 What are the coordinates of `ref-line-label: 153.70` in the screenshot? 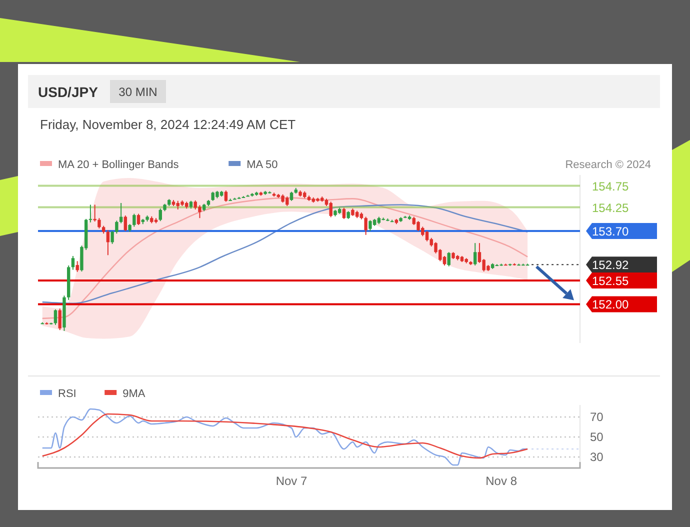 It's located at (611, 231).